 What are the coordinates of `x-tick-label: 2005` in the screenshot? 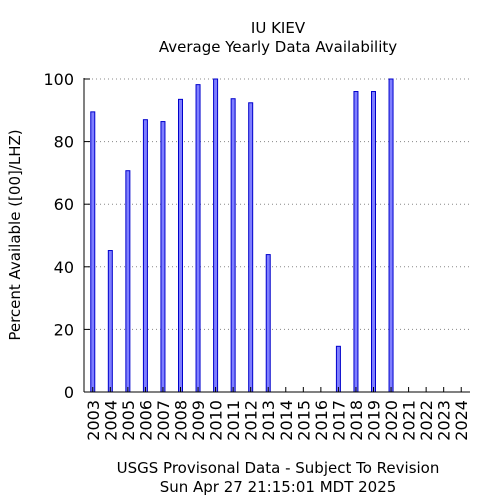 It's located at (128, 420).